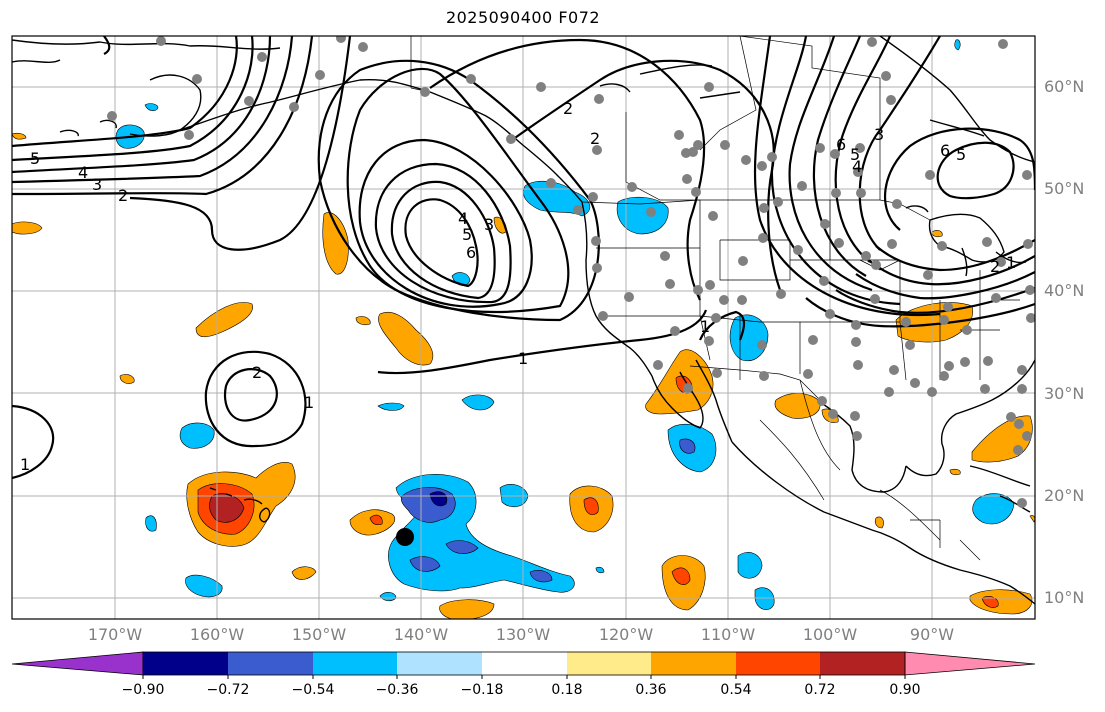 This screenshot has width=1105, height=712. What do you see at coordinates (523, 17) in the screenshot?
I see `map-title: 2025090400 F072` at bounding box center [523, 17].